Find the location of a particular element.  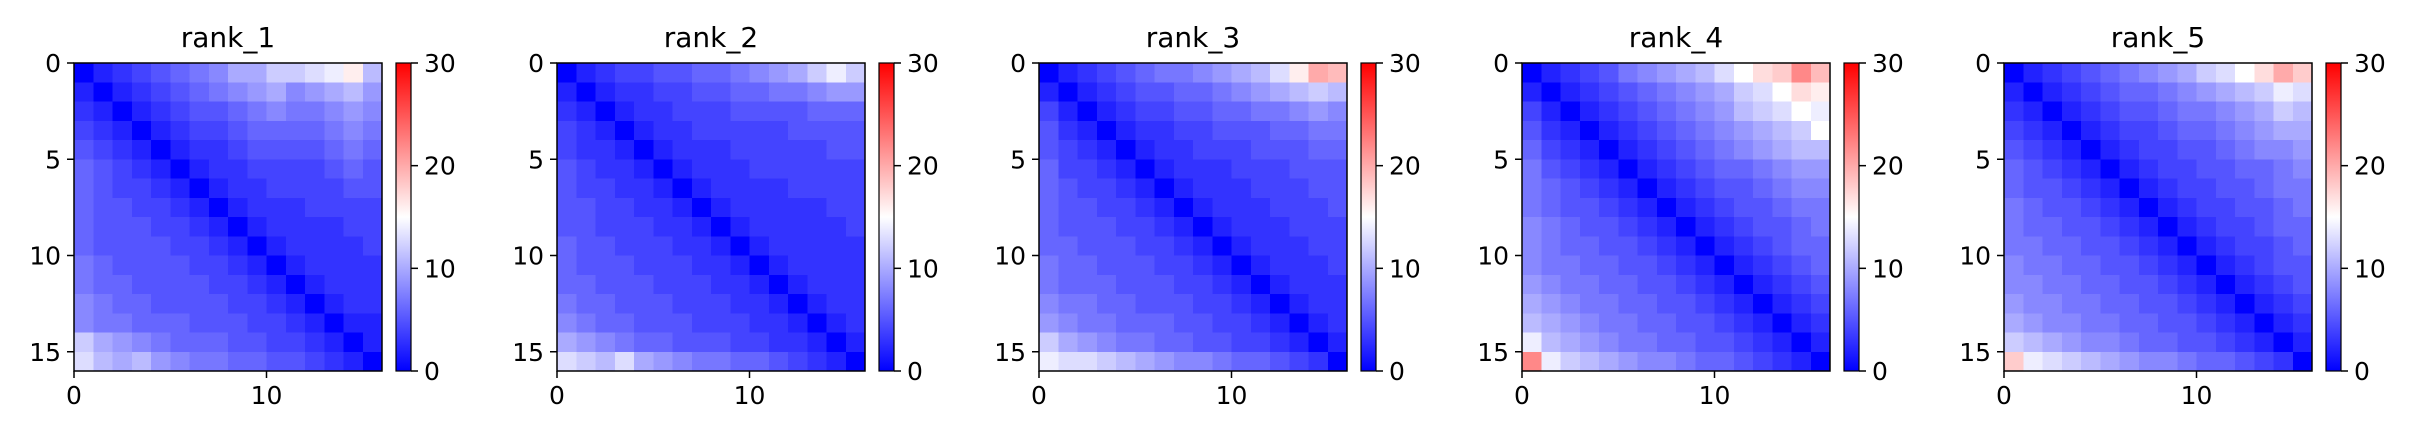

cell-r7-c6 is located at coordinates (1647, 207).